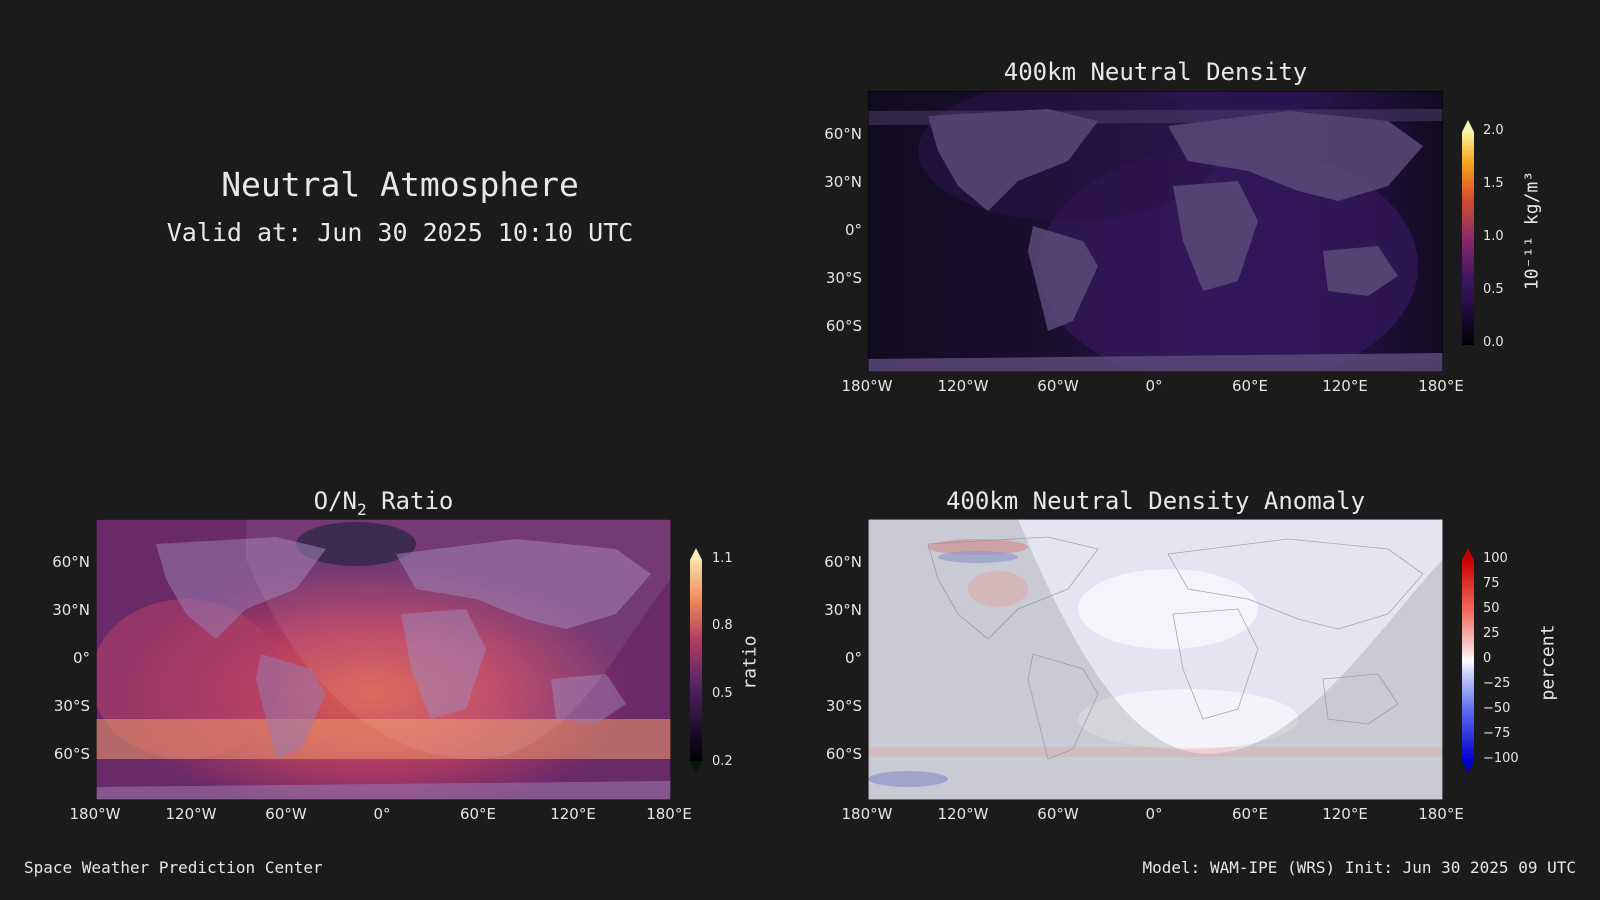  Describe the element at coordinates (1497, 683) in the screenshot. I see `colorbar-tick: −25` at that location.